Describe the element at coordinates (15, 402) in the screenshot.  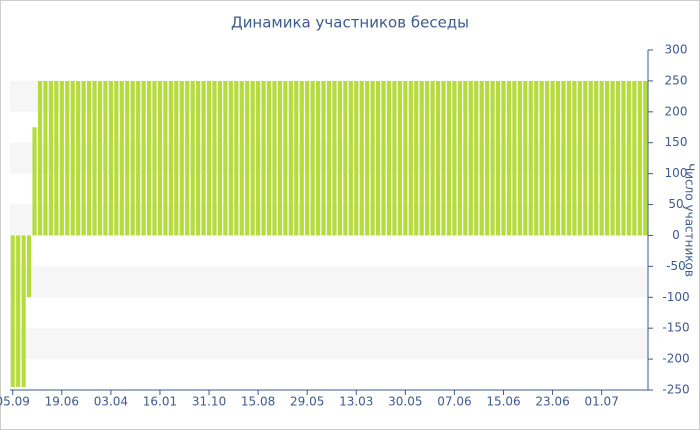
I see `x-tick-label: 05.09` at that location.